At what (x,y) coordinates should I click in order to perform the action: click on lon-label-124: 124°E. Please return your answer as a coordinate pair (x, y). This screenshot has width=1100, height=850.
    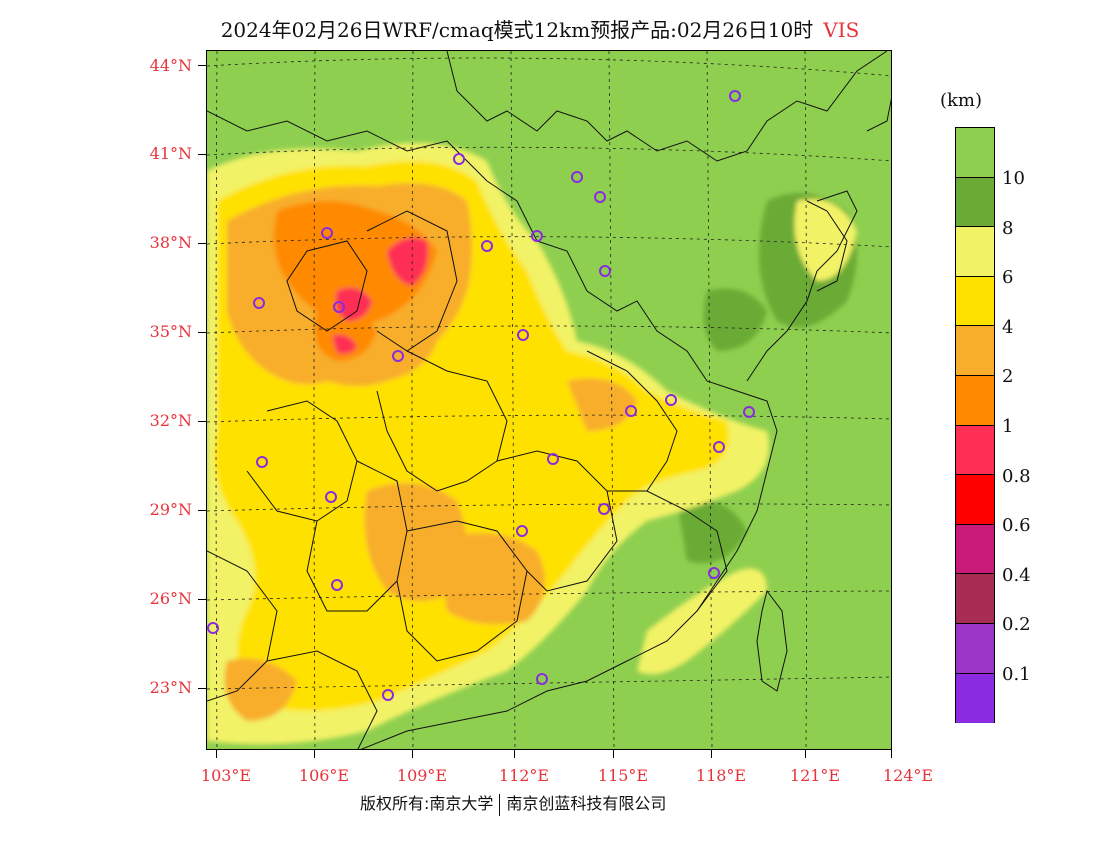
    Looking at the image, I should click on (908, 775).